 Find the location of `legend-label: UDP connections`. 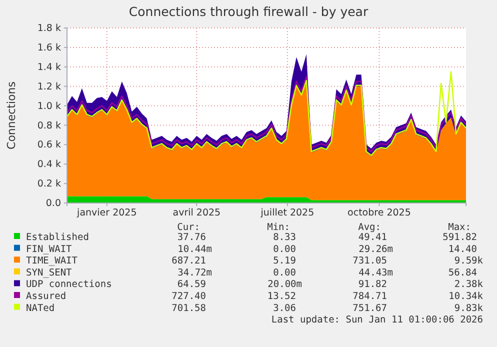

legend-label: UDP connections is located at coordinates (69, 284).